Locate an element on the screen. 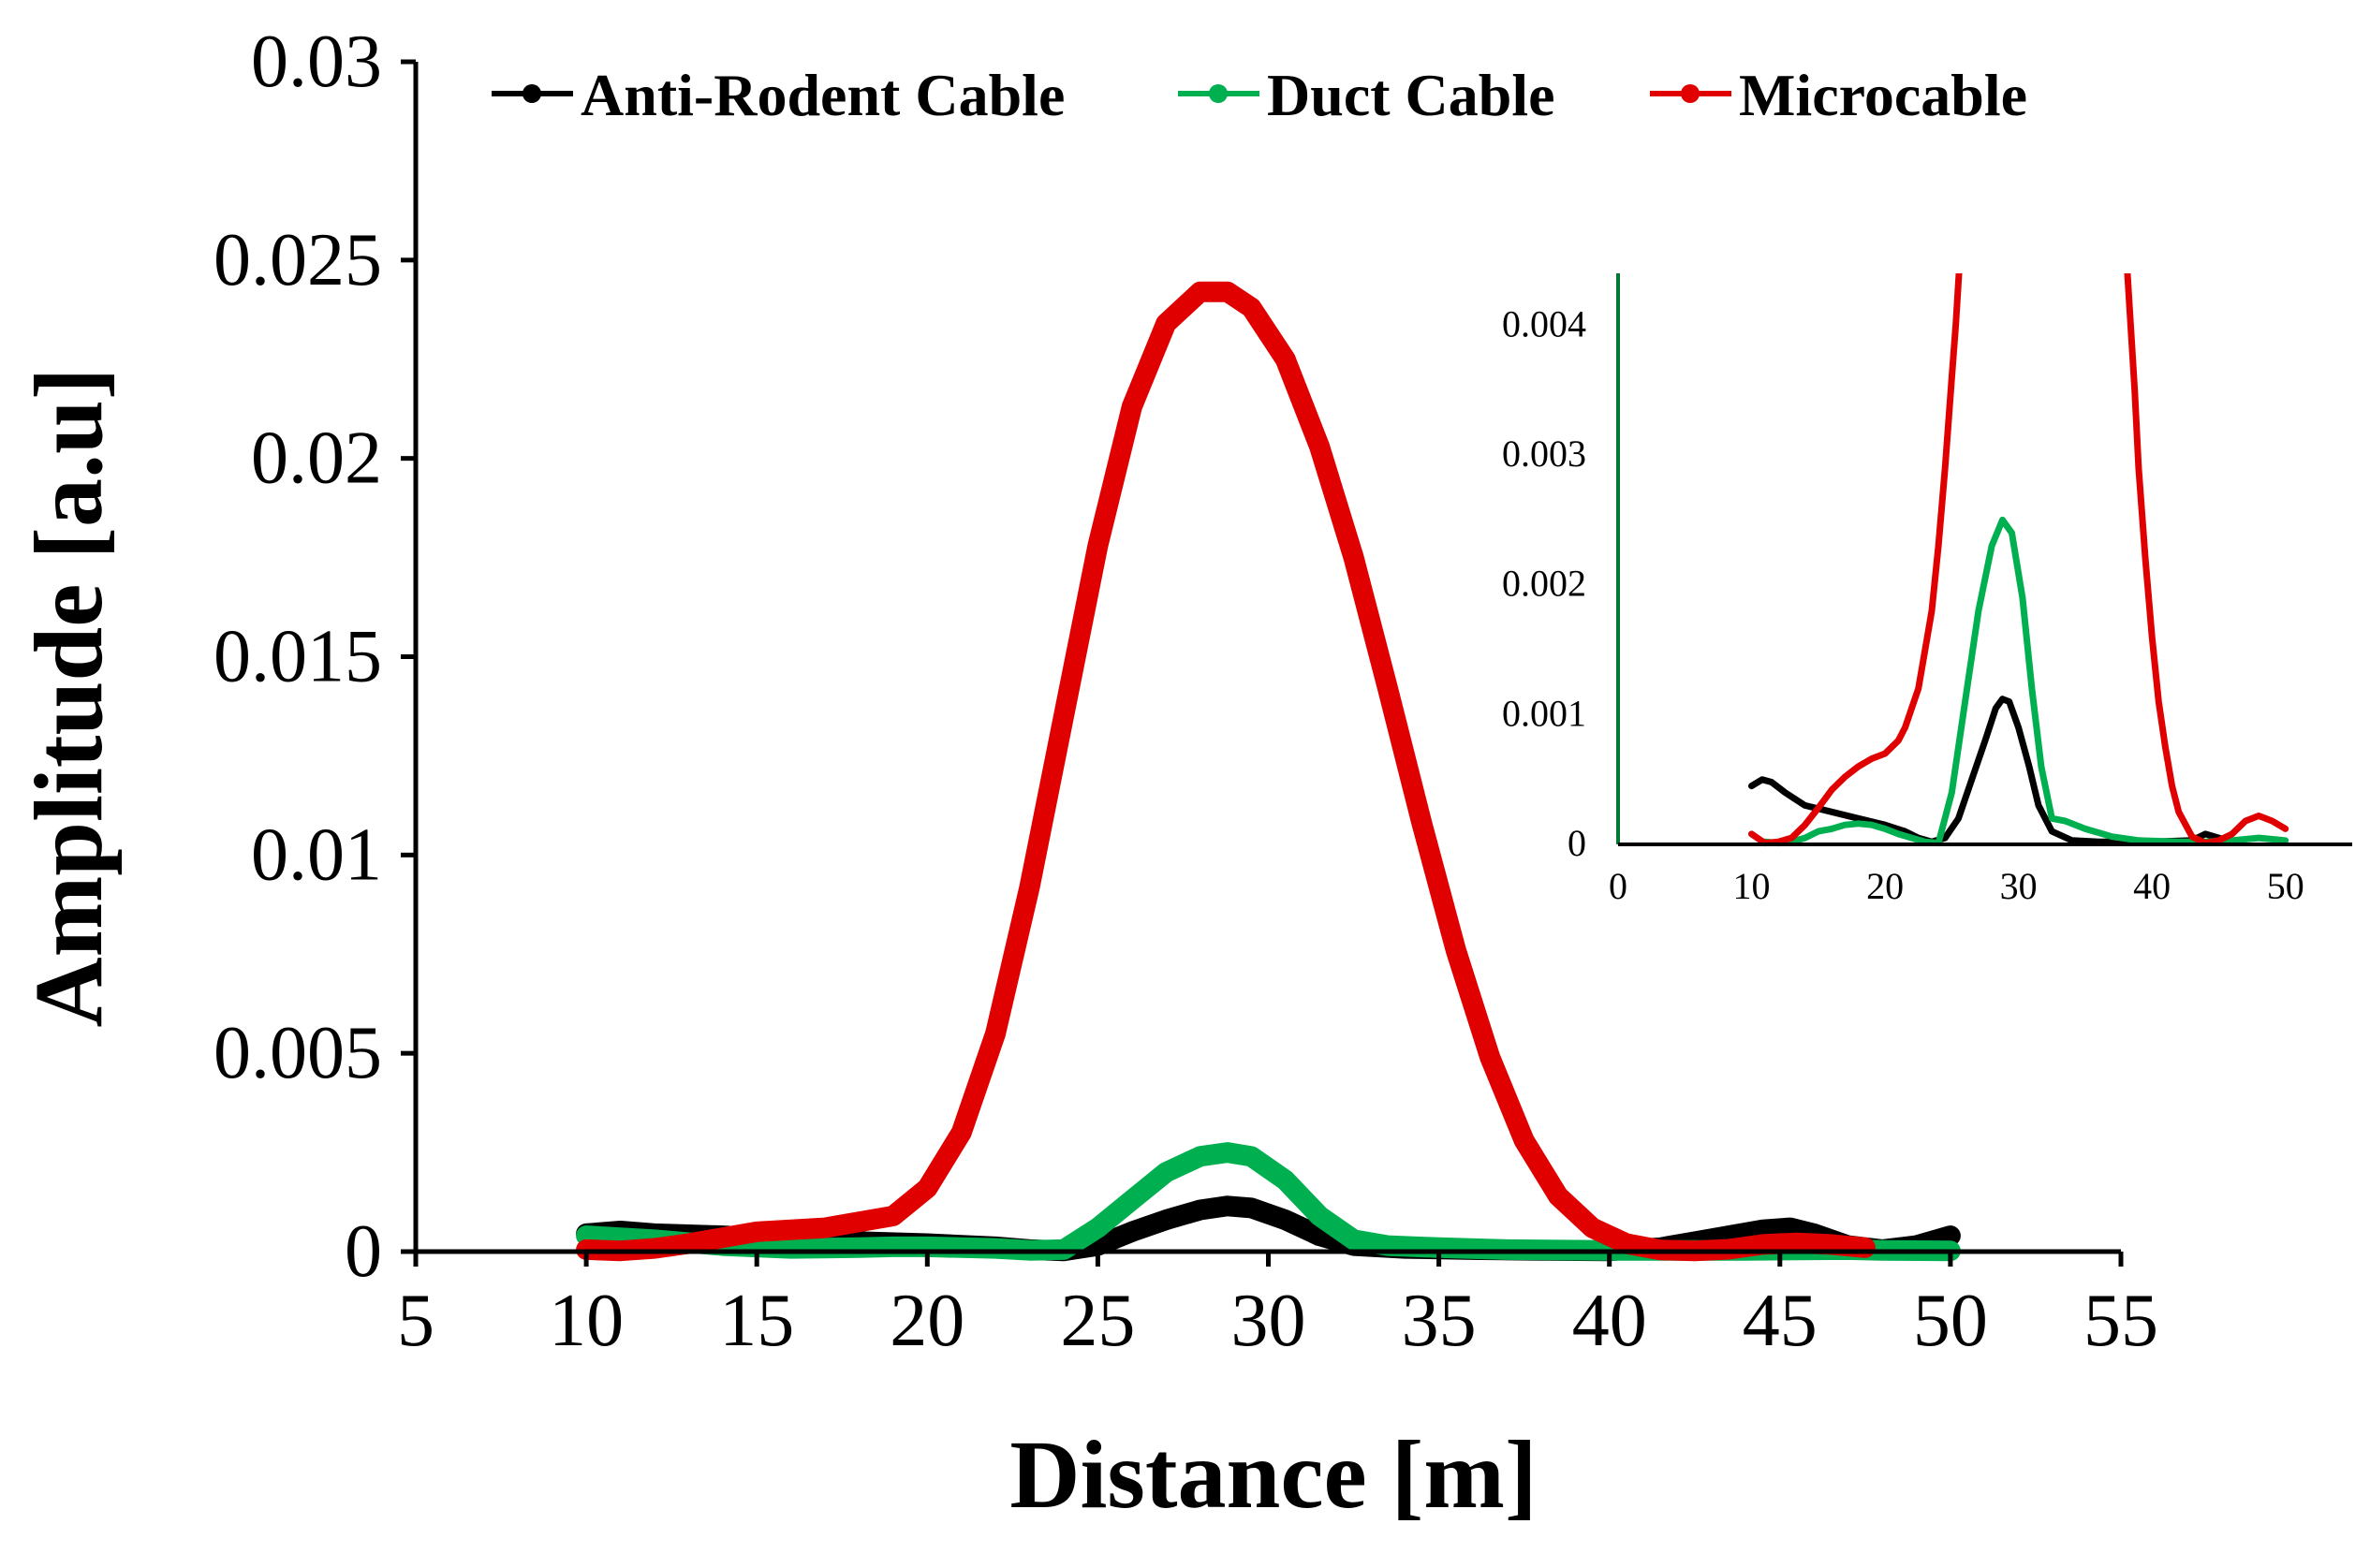  main-y-tick-label: 0.02 is located at coordinates (316, 459).